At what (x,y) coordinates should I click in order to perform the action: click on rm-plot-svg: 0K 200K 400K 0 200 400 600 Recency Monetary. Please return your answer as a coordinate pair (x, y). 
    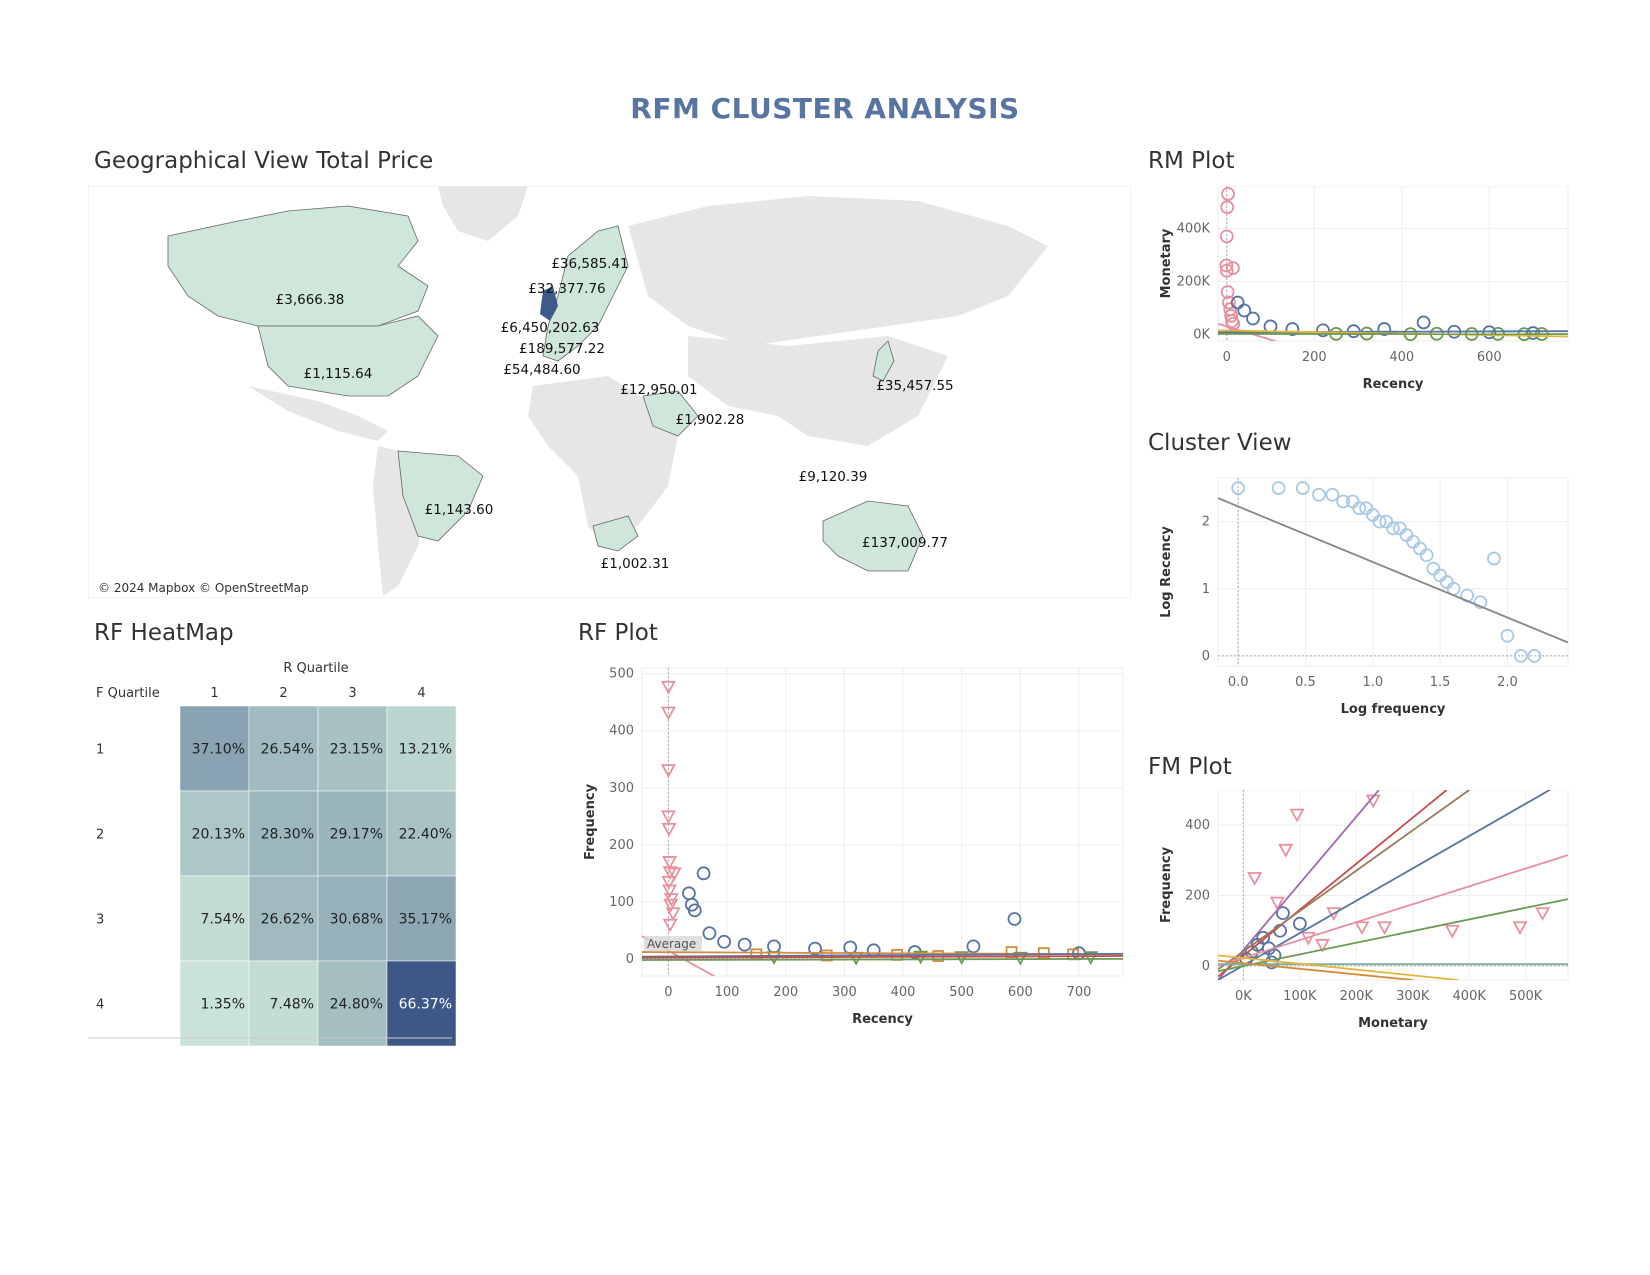
    Looking at the image, I should click on (1363, 295).